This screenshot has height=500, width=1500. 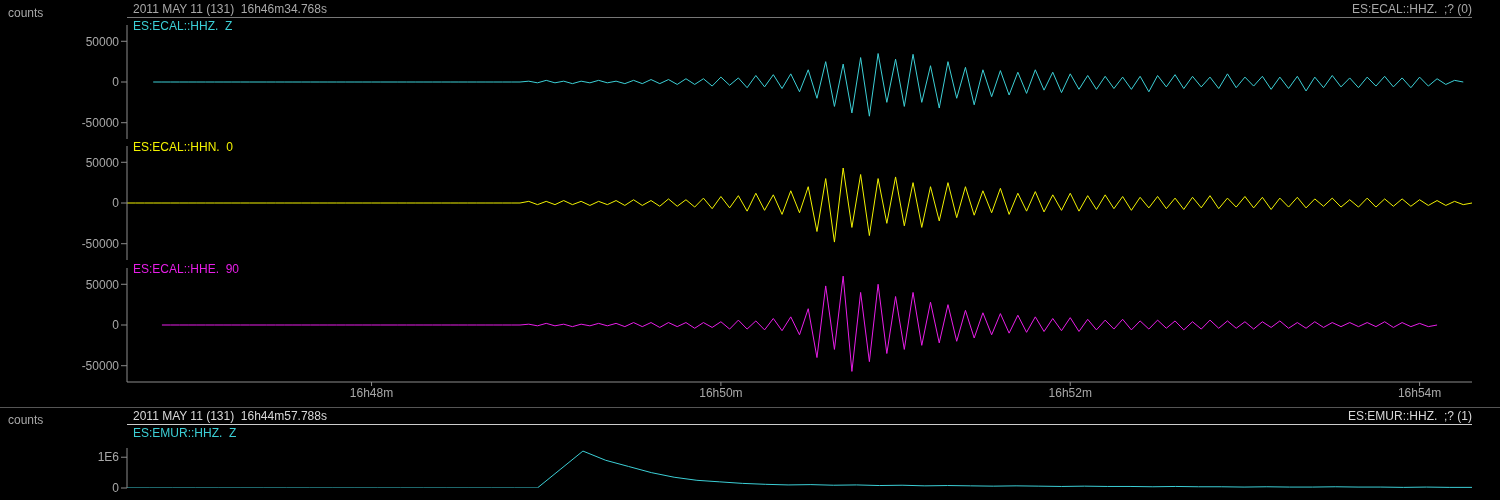 I want to click on x-tick-label: 16h50m, so click(x=721, y=392).